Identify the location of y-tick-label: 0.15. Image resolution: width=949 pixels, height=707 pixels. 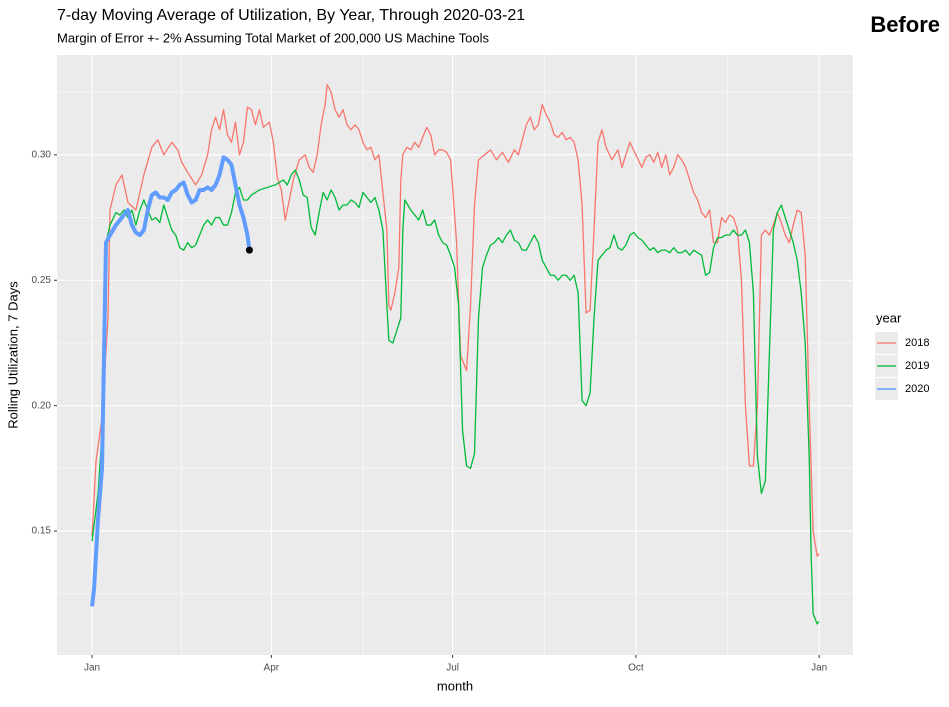
(42, 531).